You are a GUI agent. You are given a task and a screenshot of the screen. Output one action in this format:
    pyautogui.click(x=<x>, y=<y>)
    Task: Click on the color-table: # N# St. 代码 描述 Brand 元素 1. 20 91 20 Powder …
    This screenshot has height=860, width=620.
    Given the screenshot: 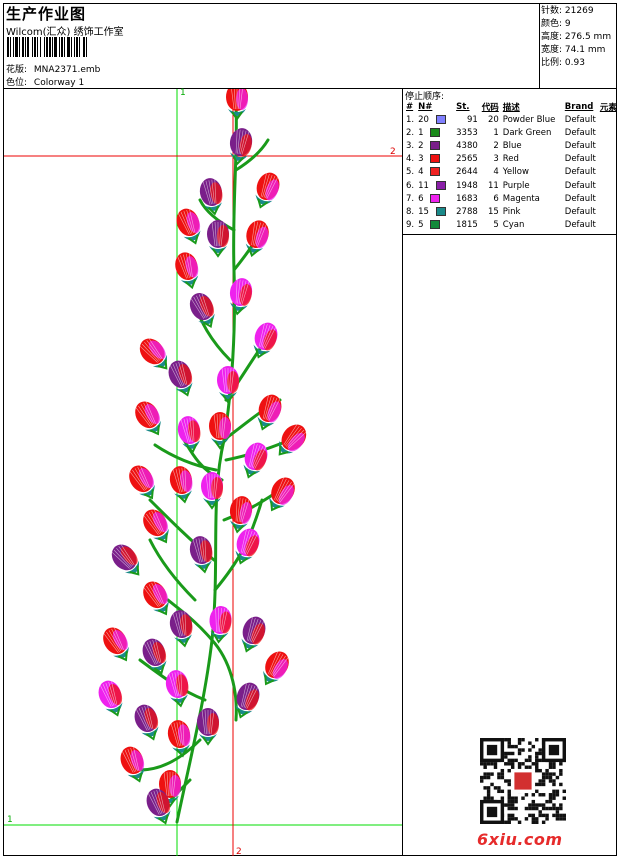 What is the action you would take?
    pyautogui.click(x=511, y=166)
    